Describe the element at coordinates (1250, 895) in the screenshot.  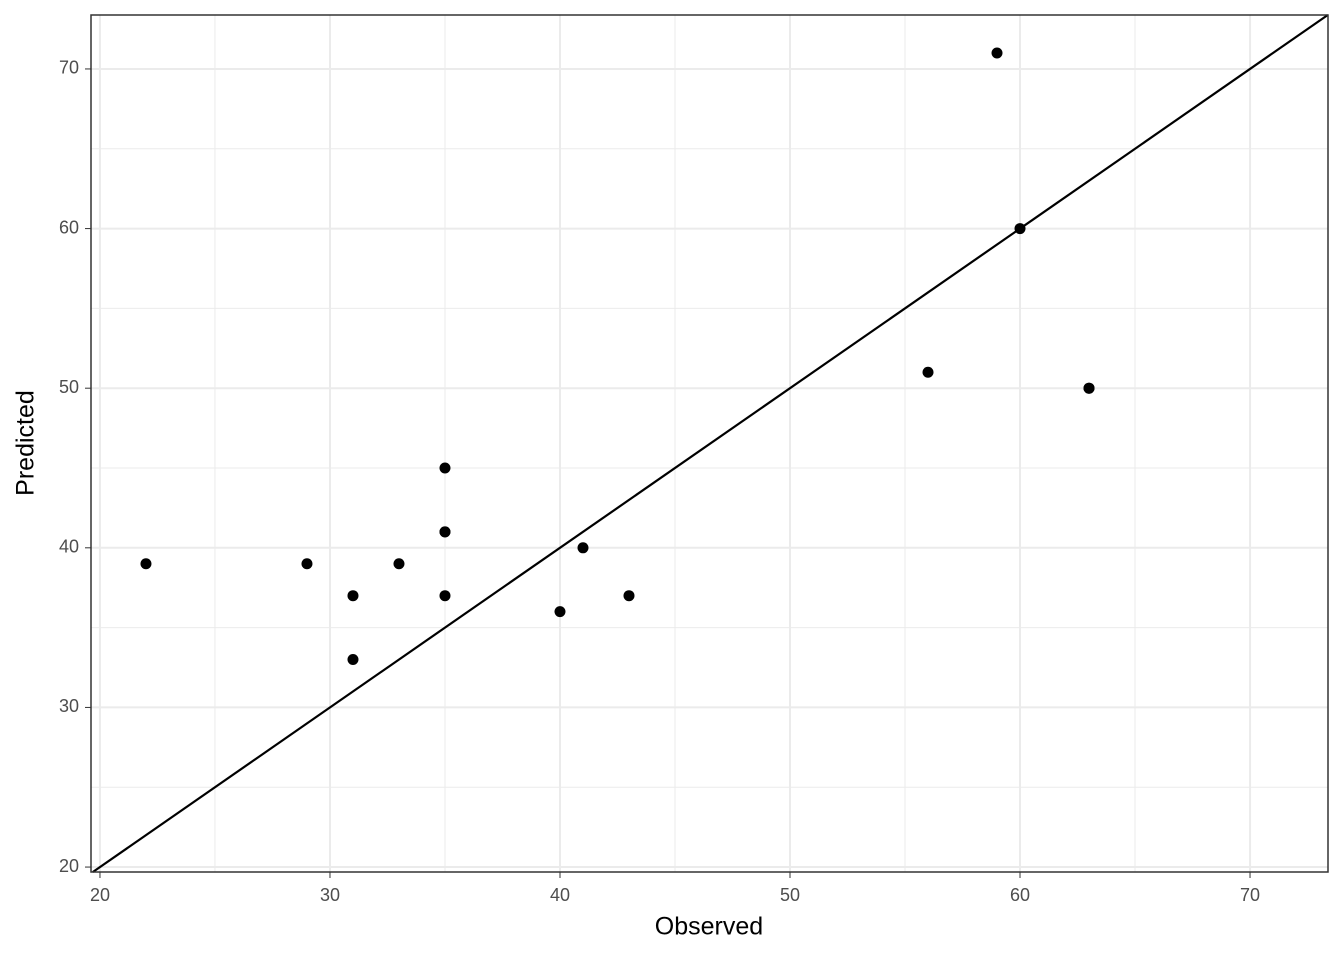
I see `x-tick-label: 70` at that location.